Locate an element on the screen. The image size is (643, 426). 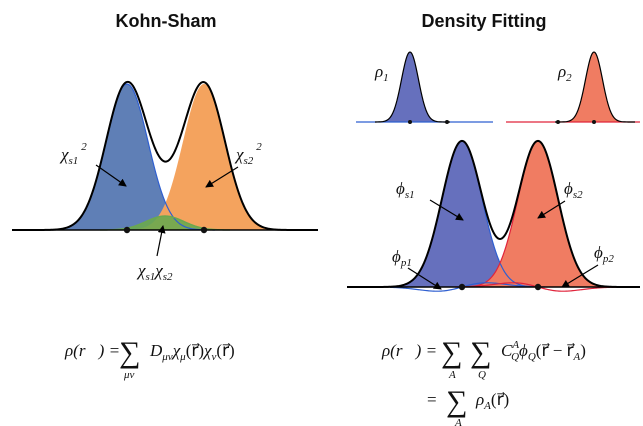
chi-s2-squared-label: χs22 is located at coordinates (248, 154).